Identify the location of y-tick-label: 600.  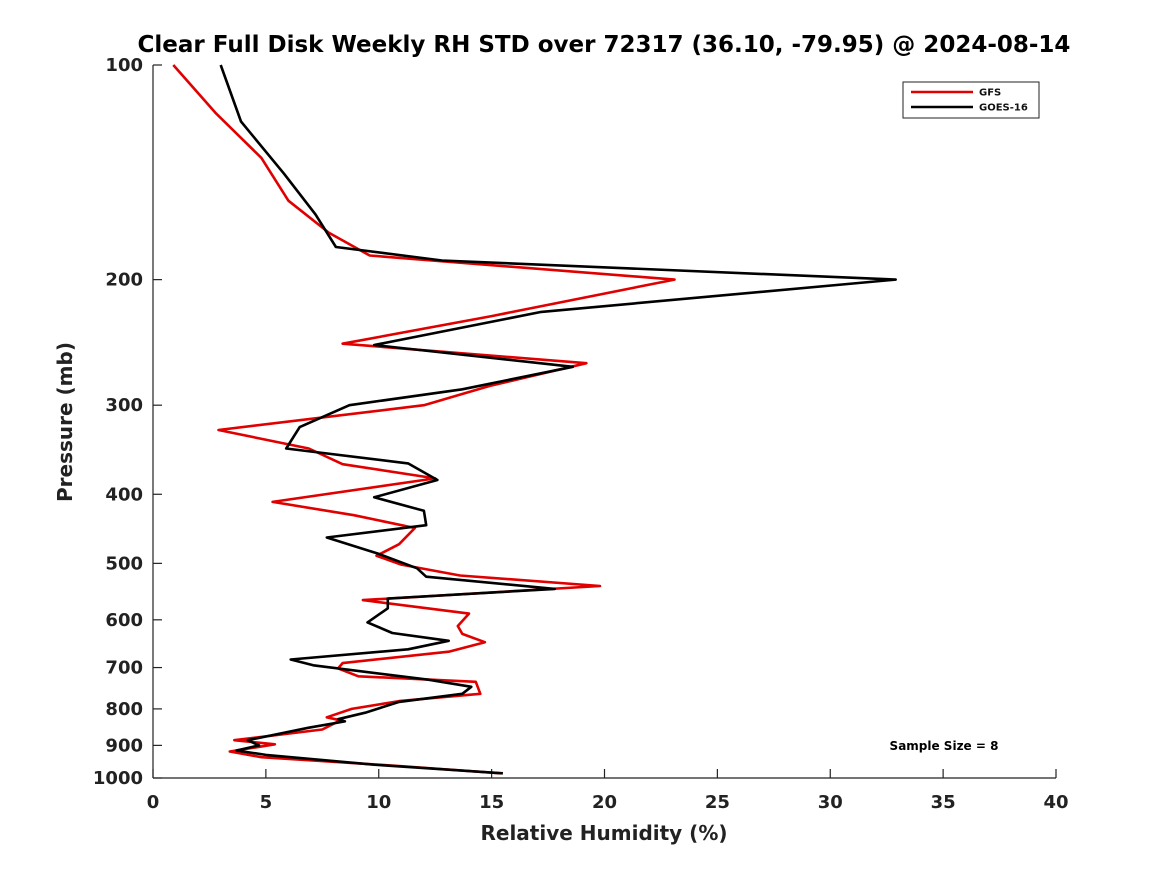
(124, 620).